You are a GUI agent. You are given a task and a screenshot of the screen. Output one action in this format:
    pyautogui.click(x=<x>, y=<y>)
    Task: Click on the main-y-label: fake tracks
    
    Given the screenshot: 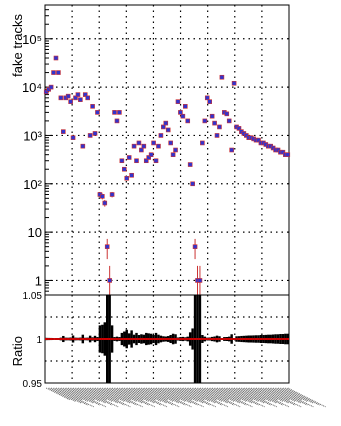 What is the action you would take?
    pyautogui.click(x=17, y=45)
    